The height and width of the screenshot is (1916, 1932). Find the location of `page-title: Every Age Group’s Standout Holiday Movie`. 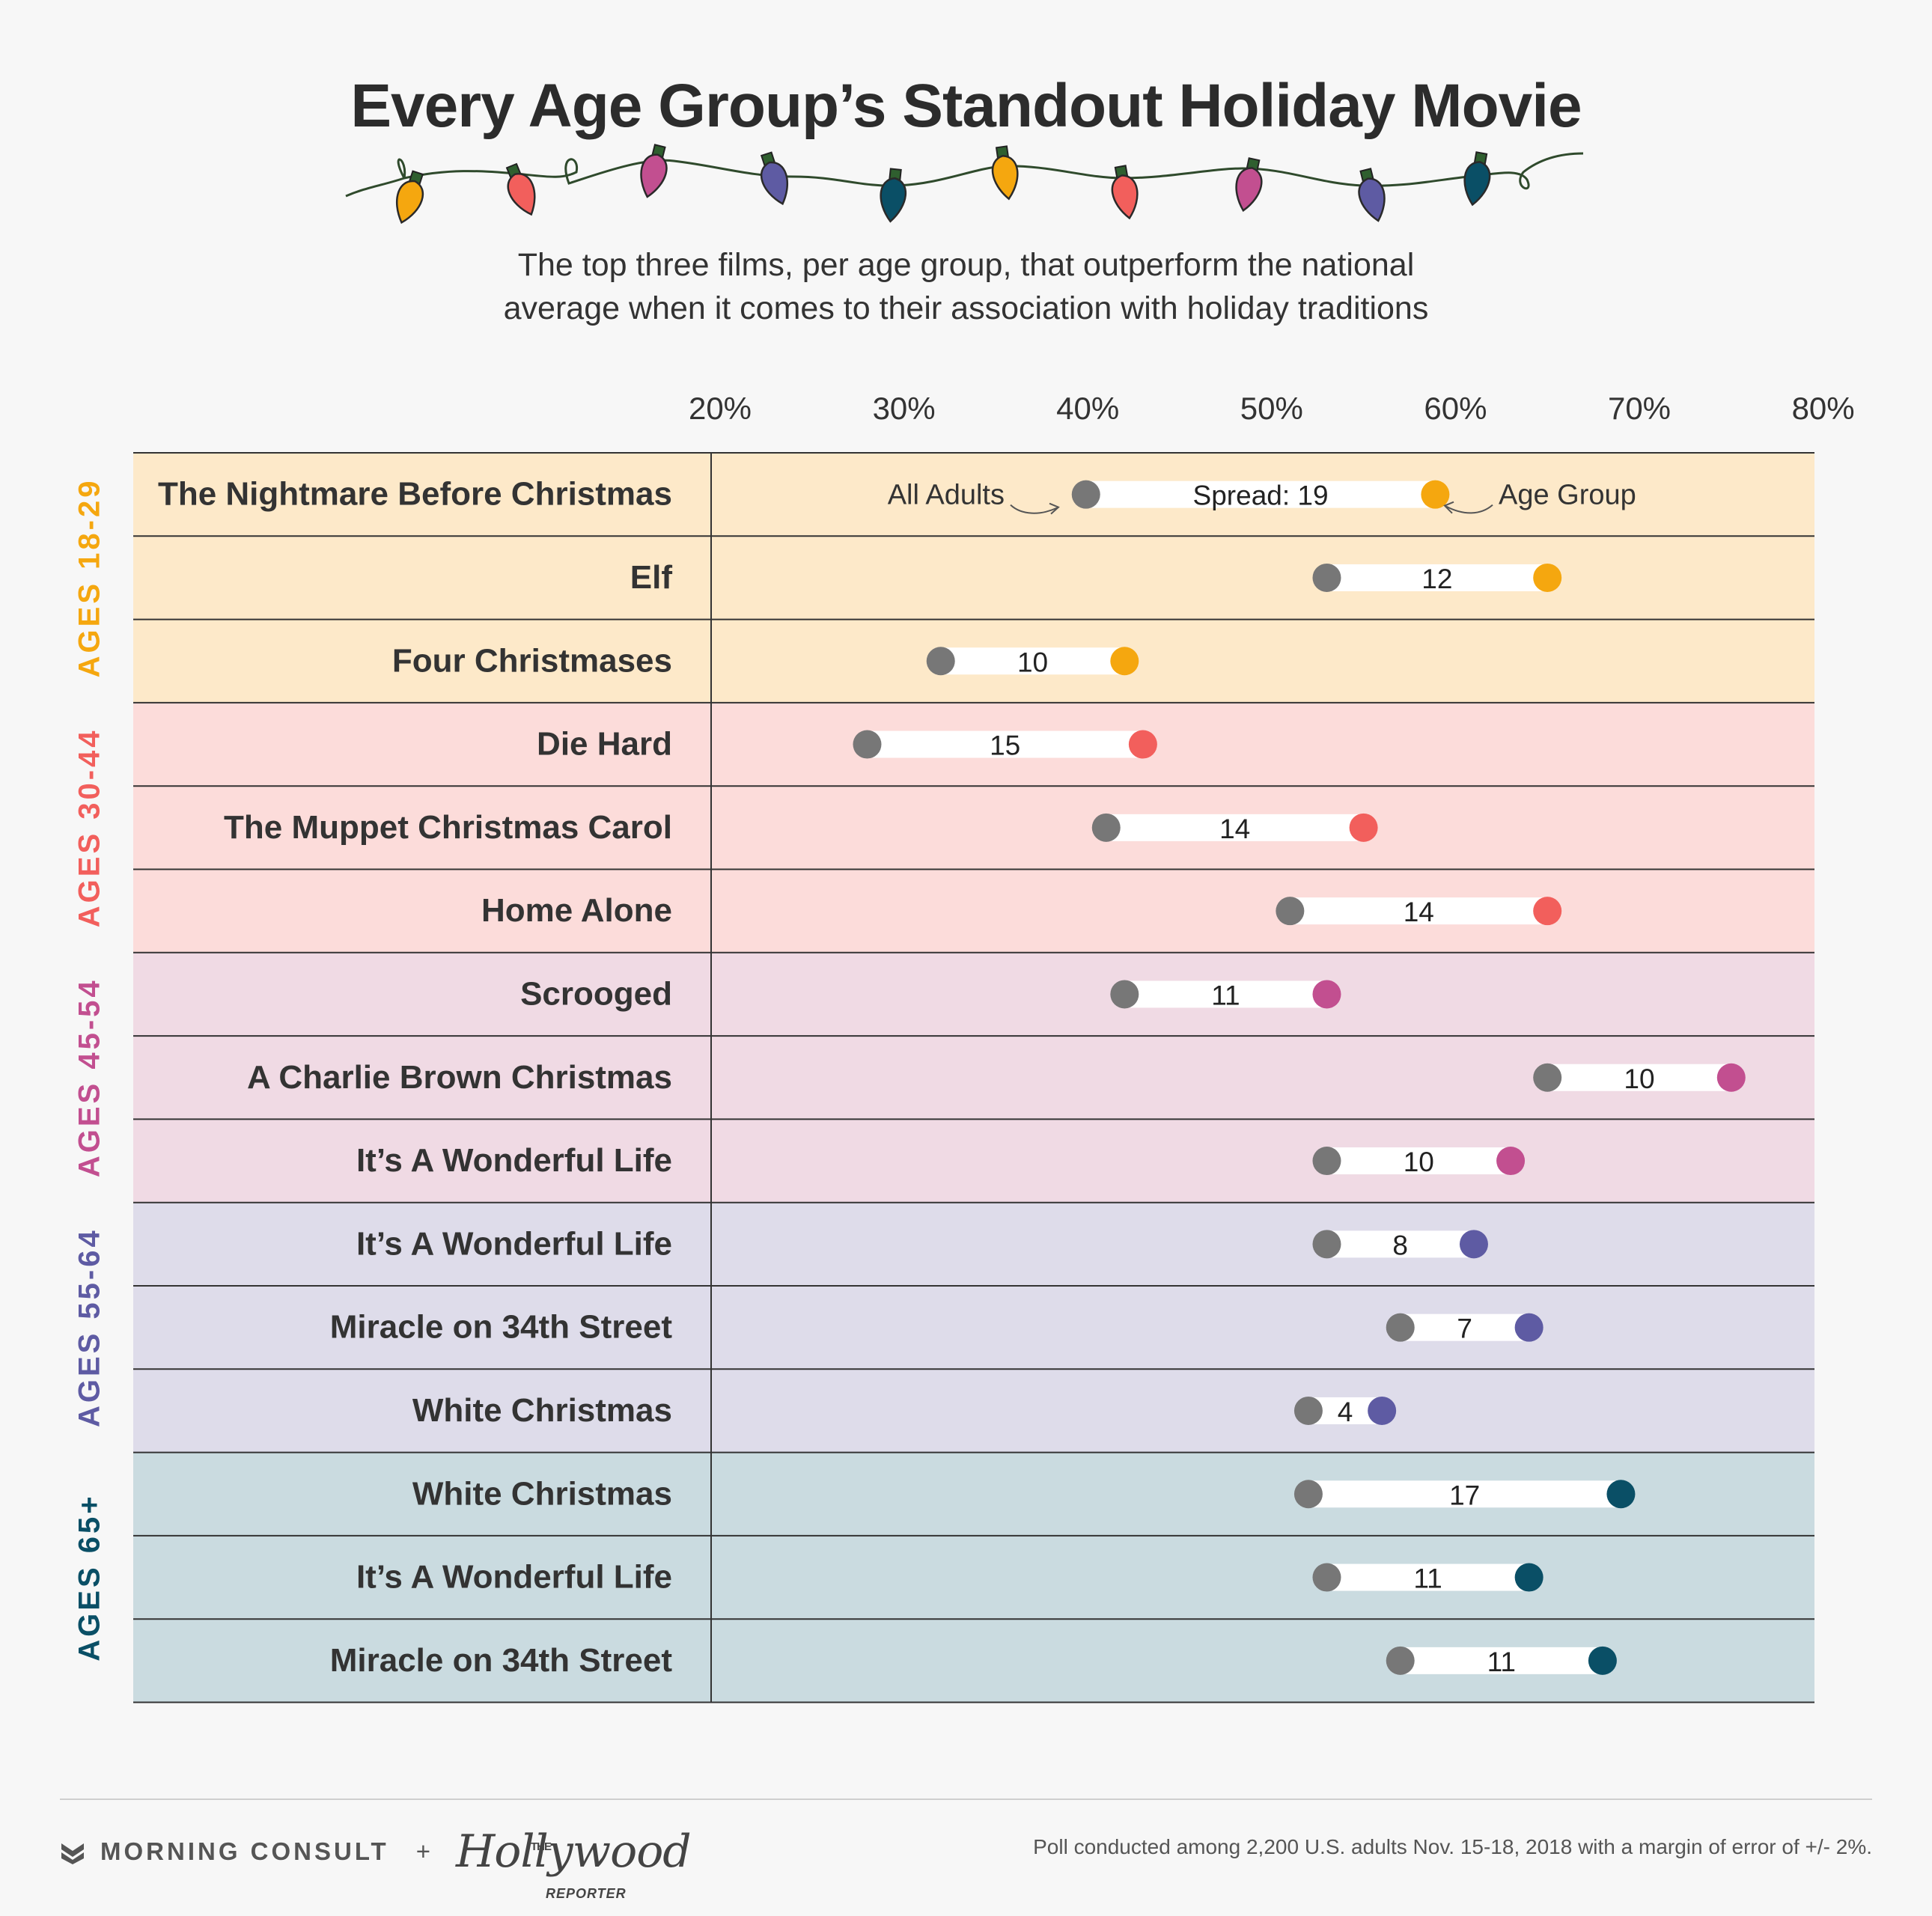

page-title: Every Age Group’s Standout Holiday Movie is located at coordinates (966, 106).